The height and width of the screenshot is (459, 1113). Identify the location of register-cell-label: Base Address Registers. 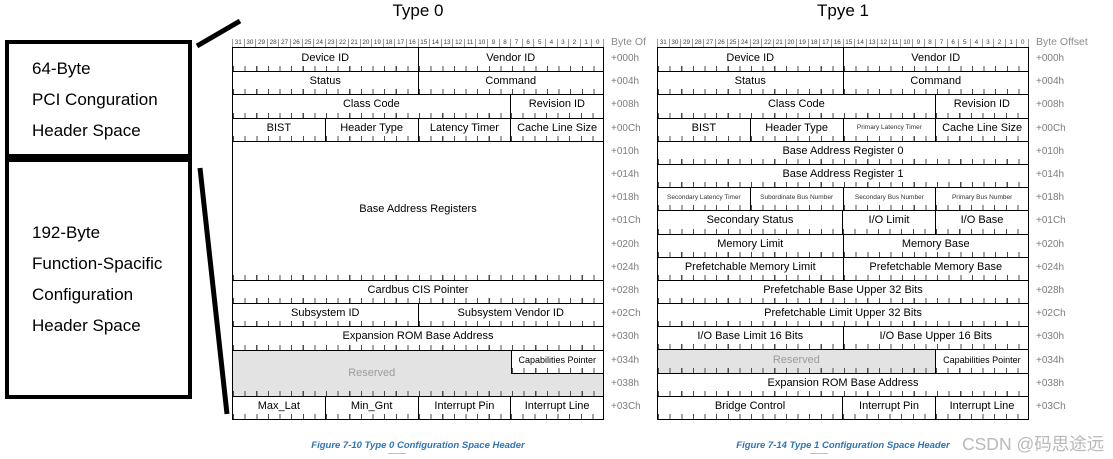
(418, 208).